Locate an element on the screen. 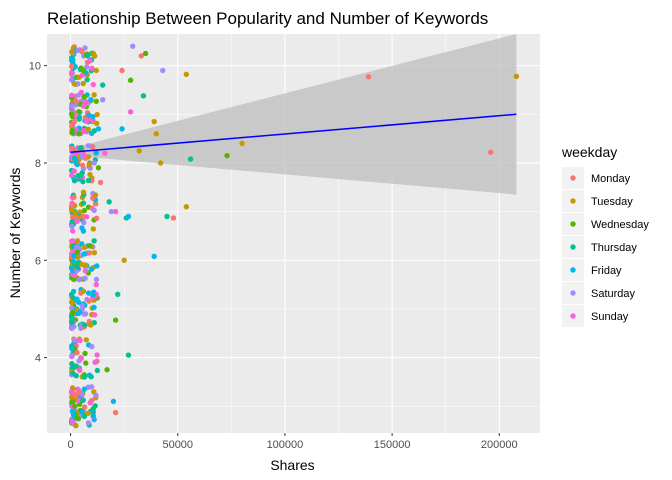  legend-title: weekday is located at coordinates (589, 152).